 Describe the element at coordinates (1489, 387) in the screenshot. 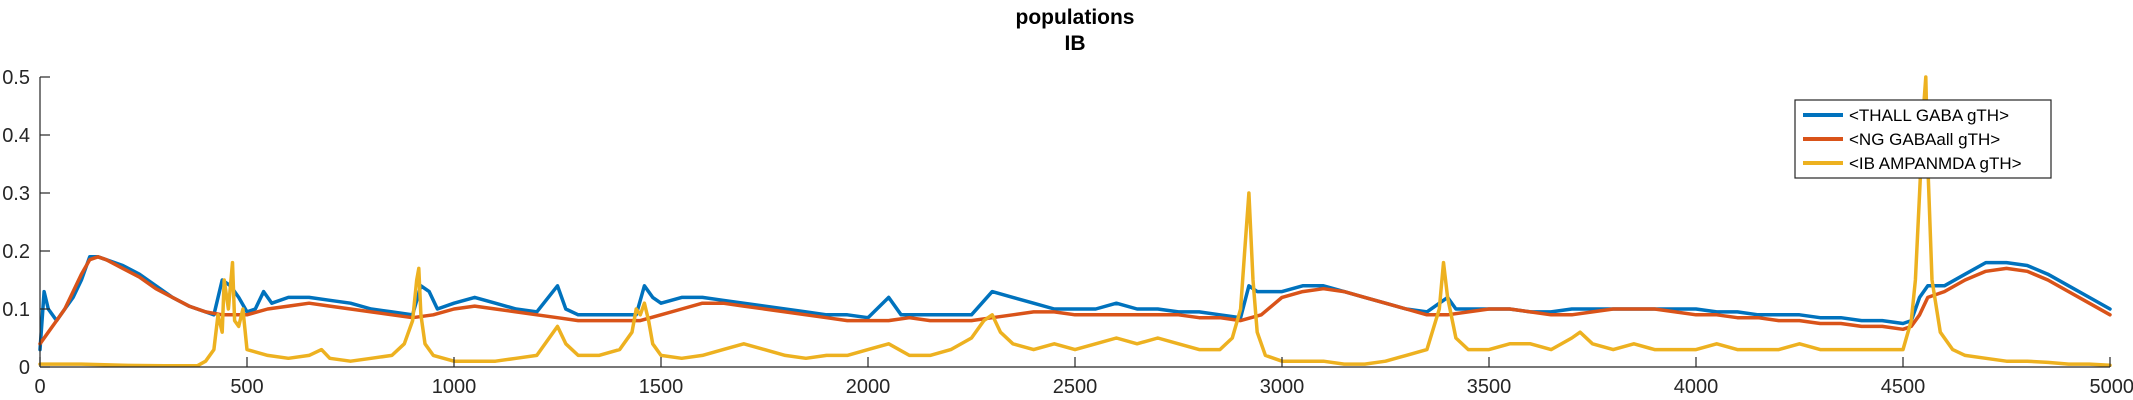

I see `x-tick-label: 3500` at that location.